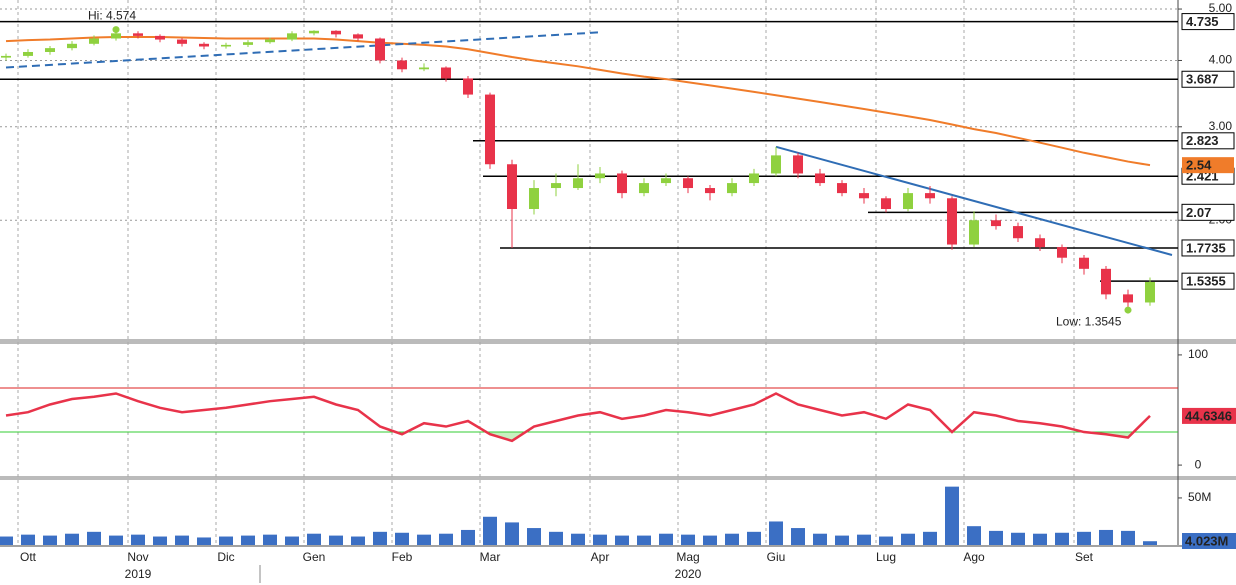 This screenshot has width=1236, height=585. Describe the element at coordinates (776, 557) in the screenshot. I see `x-tick-label: Giu` at that location.